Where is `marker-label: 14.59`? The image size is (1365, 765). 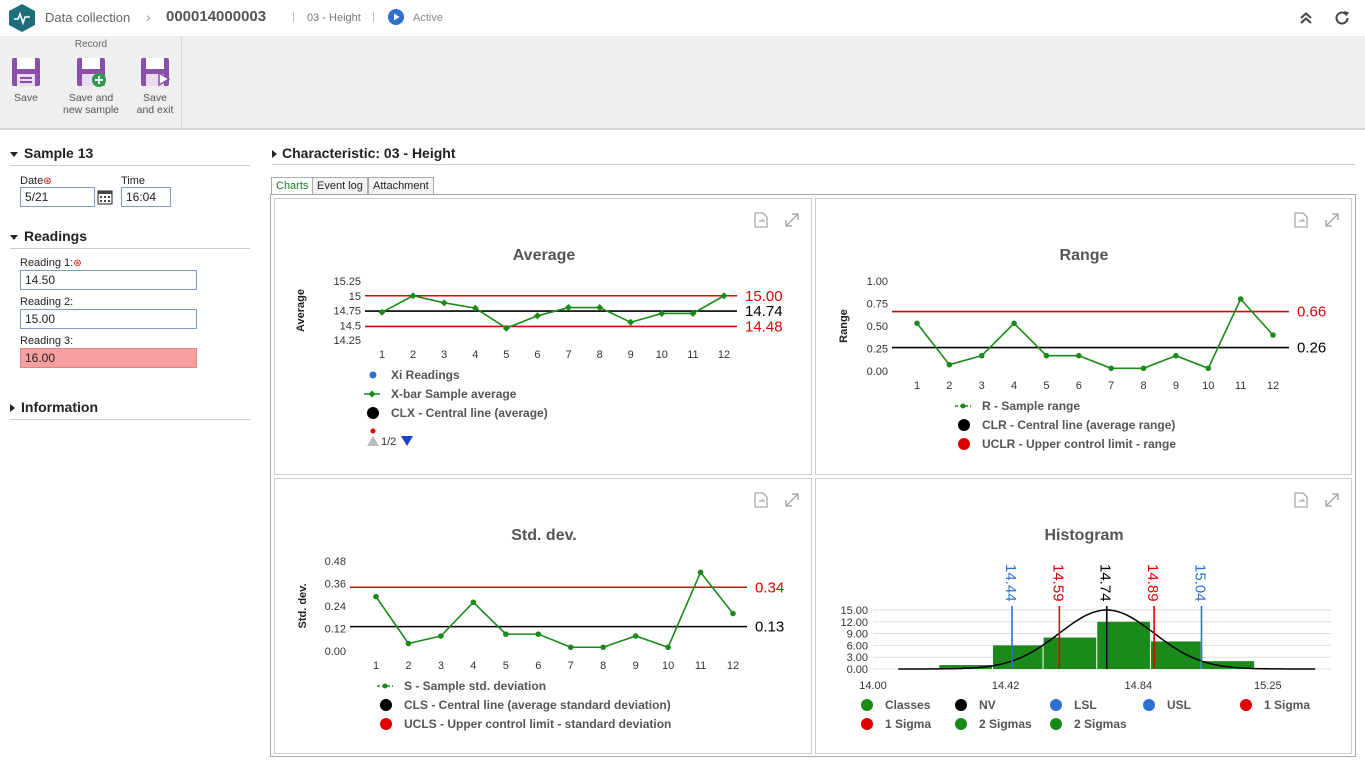 marker-label: 14.59 is located at coordinates (1057, 583).